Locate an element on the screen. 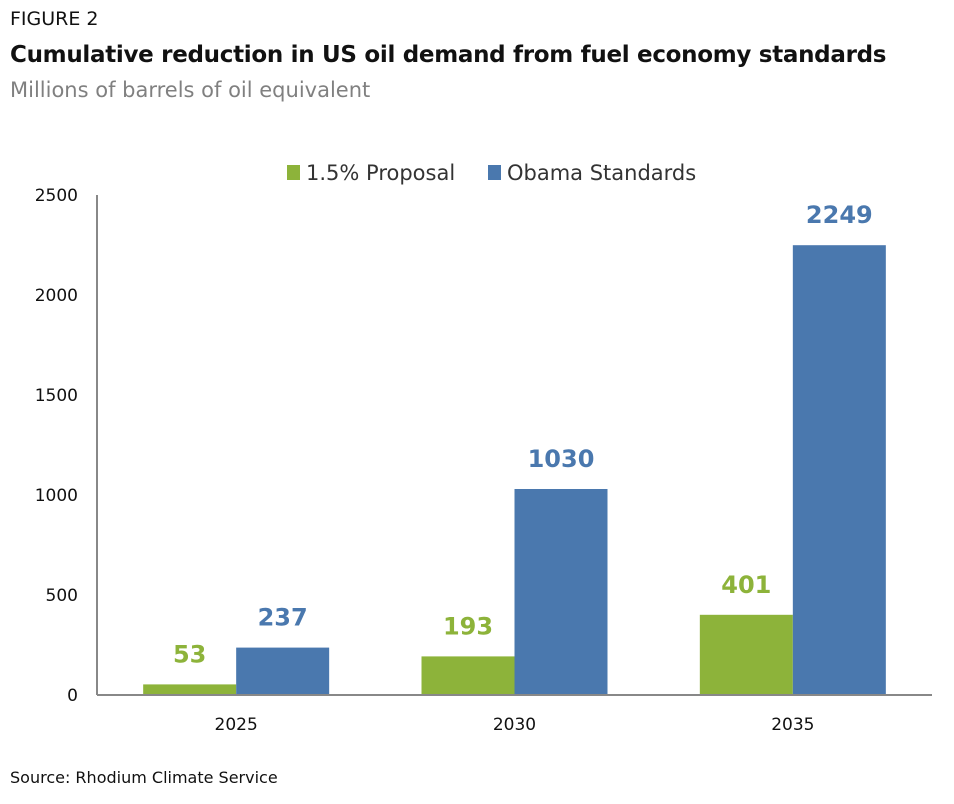 The width and height of the screenshot is (954, 804). x-tick-label: 2035 is located at coordinates (792, 725).